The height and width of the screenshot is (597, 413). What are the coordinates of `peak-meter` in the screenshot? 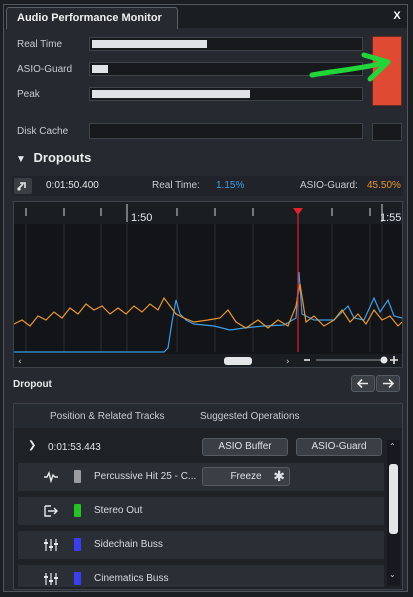 It's located at (226, 94).